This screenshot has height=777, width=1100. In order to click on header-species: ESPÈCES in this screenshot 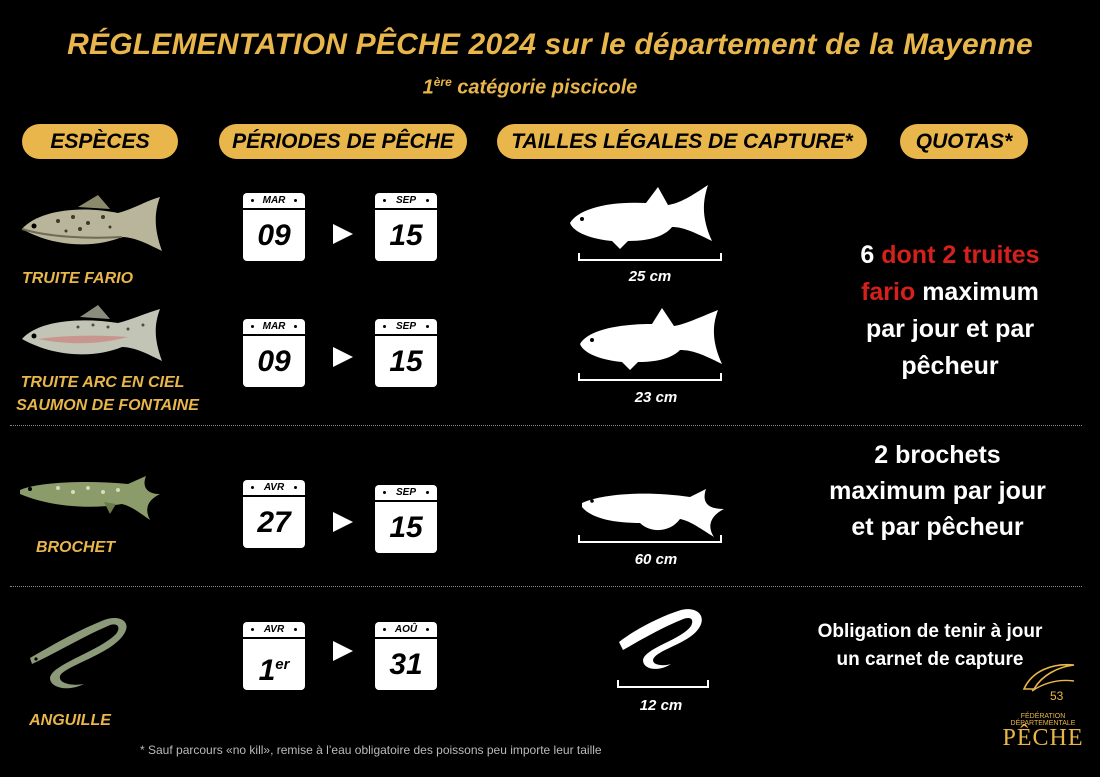, I will do `click(100, 141)`.